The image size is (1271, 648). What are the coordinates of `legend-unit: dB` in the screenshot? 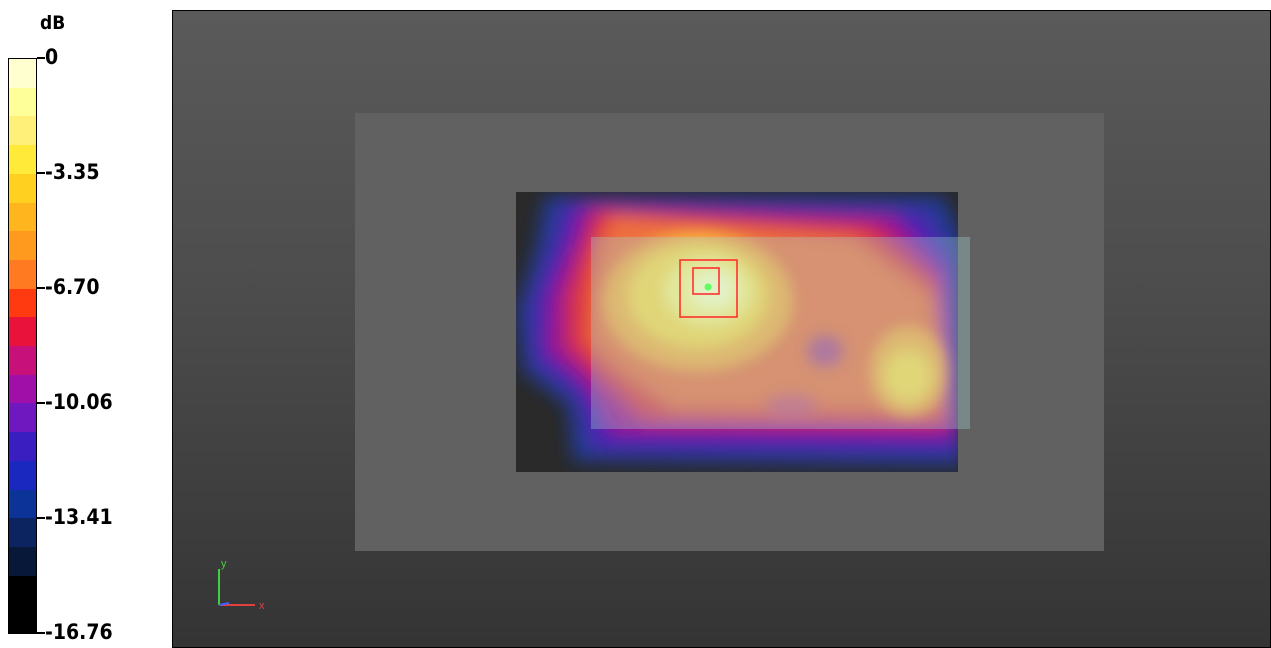 It's located at (53, 23).